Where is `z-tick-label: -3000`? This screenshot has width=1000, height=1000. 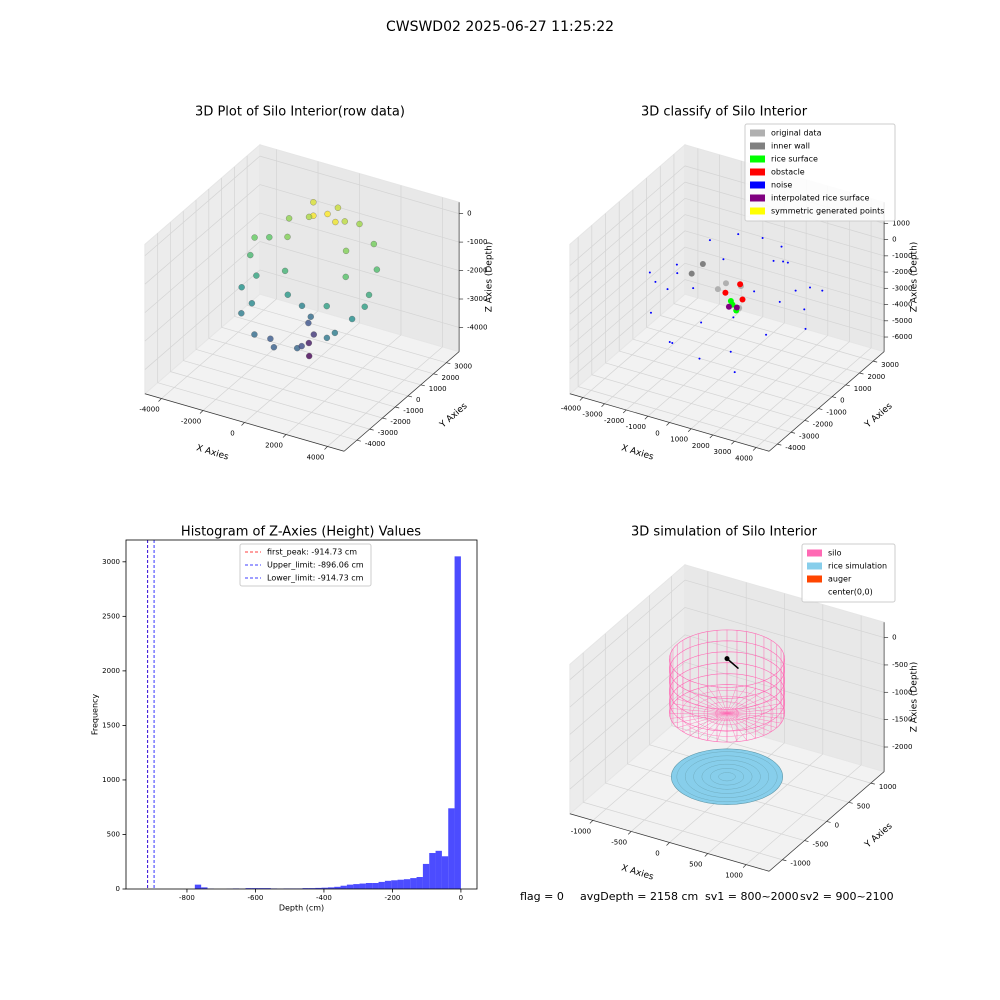 z-tick-label: -3000 is located at coordinates (477, 299).